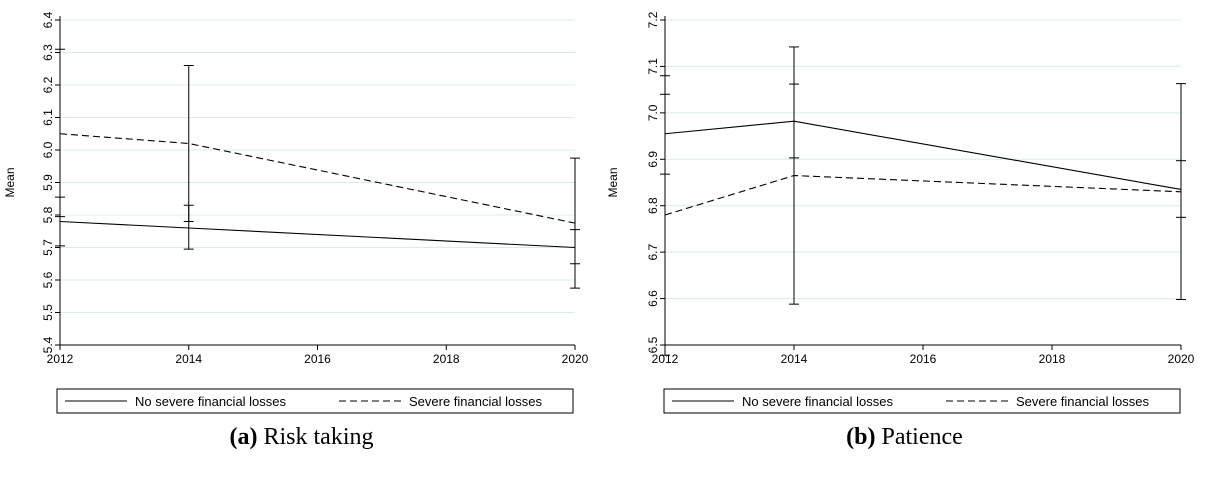 The image size is (1206, 482). What do you see at coordinates (48, 52) in the screenshot?
I see `y-tick-label: 6.3` at bounding box center [48, 52].